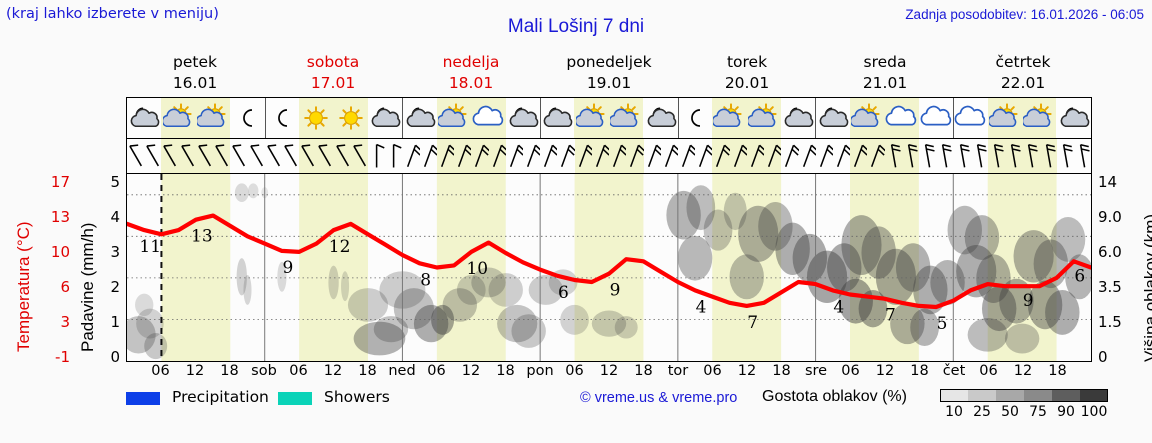 The image size is (1152, 443). What do you see at coordinates (115, 287) in the screenshot?
I see `precipitation-tick: 2` at bounding box center [115, 287].